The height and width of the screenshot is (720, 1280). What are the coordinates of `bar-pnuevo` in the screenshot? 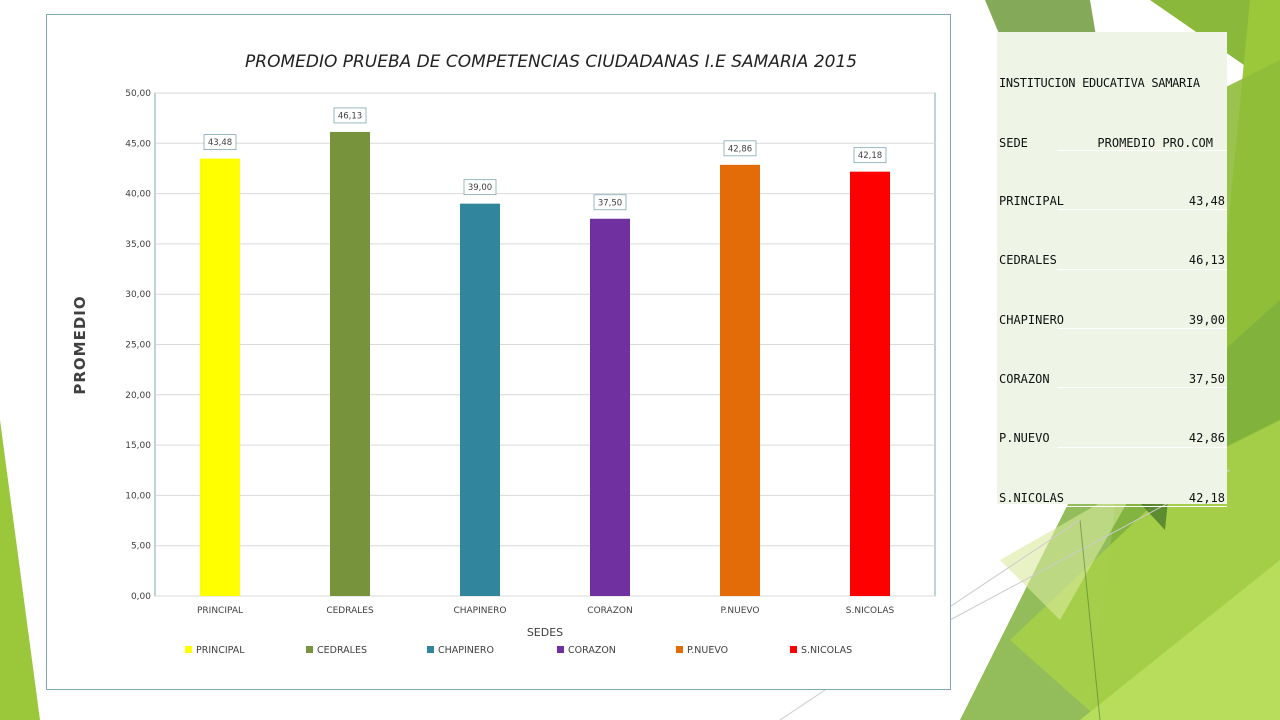 It's located at (740, 380).